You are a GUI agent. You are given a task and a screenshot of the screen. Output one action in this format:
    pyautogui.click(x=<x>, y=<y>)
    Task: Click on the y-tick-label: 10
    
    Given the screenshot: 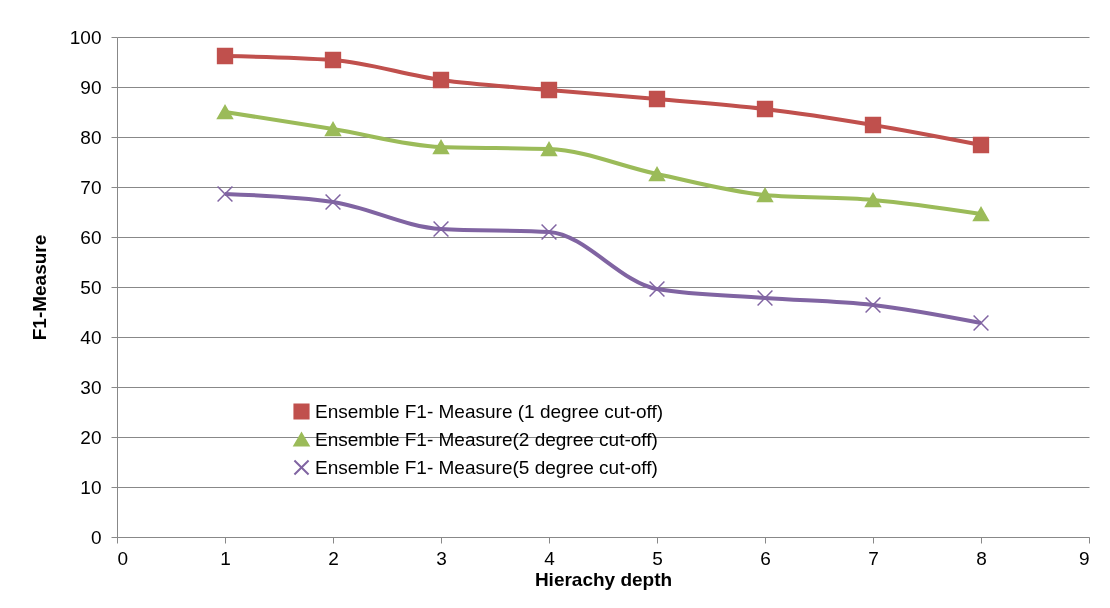 What is the action you would take?
    pyautogui.click(x=91, y=487)
    